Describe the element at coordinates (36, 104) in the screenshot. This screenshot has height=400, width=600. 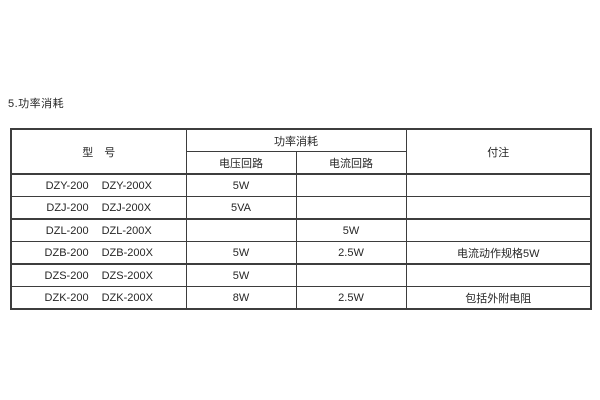
I see `section-title: 5.功率消耗` at that location.